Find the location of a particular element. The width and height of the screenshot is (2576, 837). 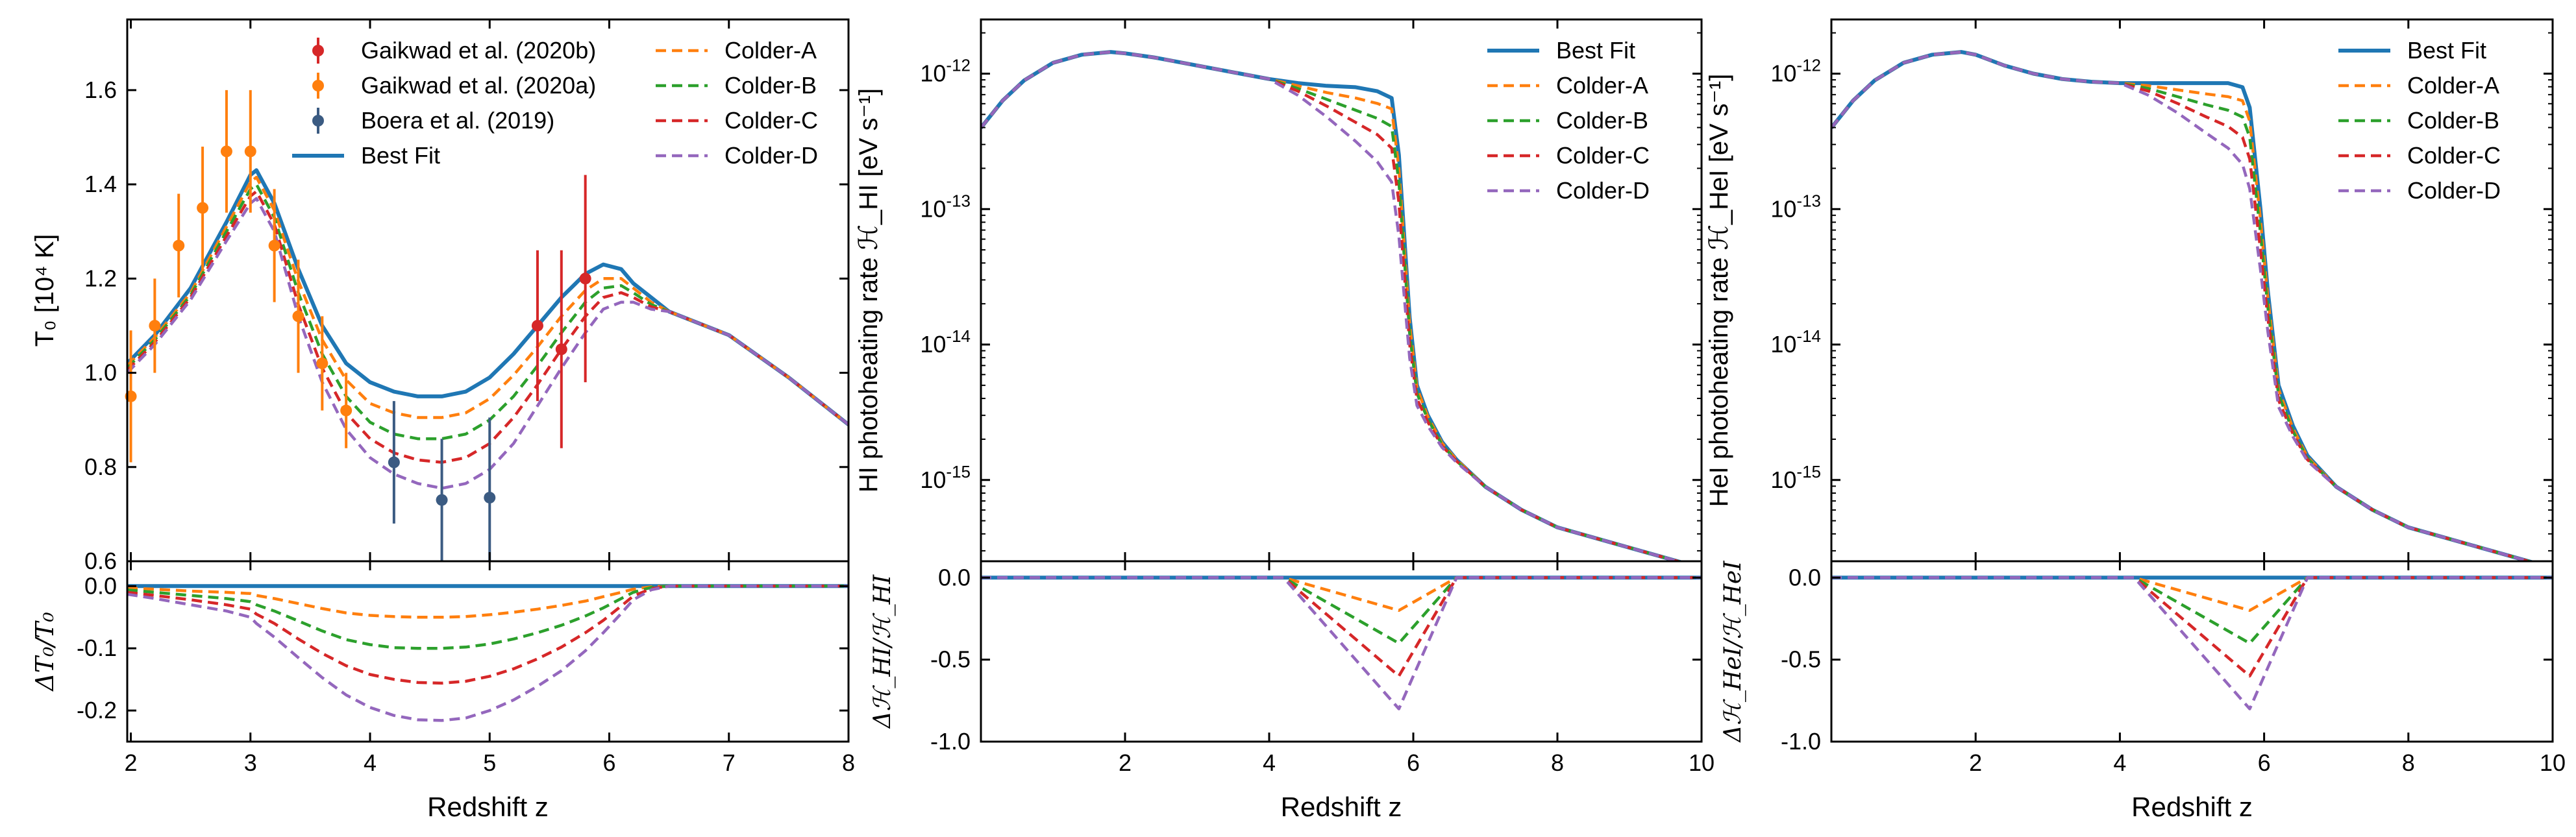

legend-label: Boera et al. (2019) is located at coordinates (457, 120).